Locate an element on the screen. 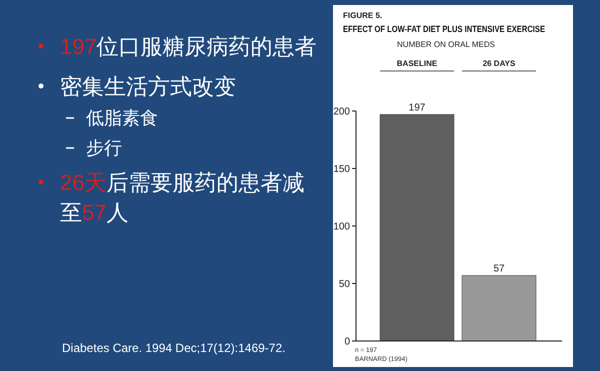 This screenshot has height=371, width=600. y-tick-label: 150 is located at coordinates (341, 169).